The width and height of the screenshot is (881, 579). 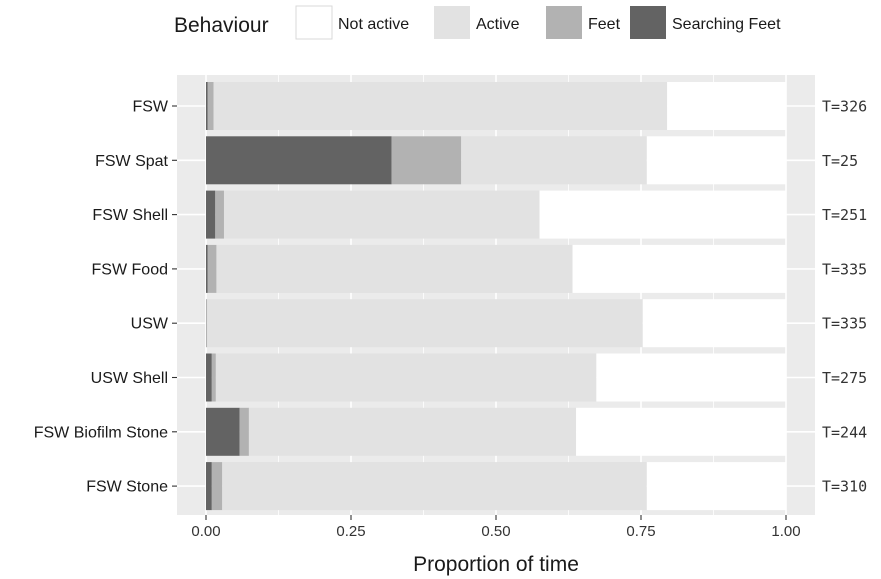 I want to click on bar-annotation: T=275, so click(x=844, y=378).